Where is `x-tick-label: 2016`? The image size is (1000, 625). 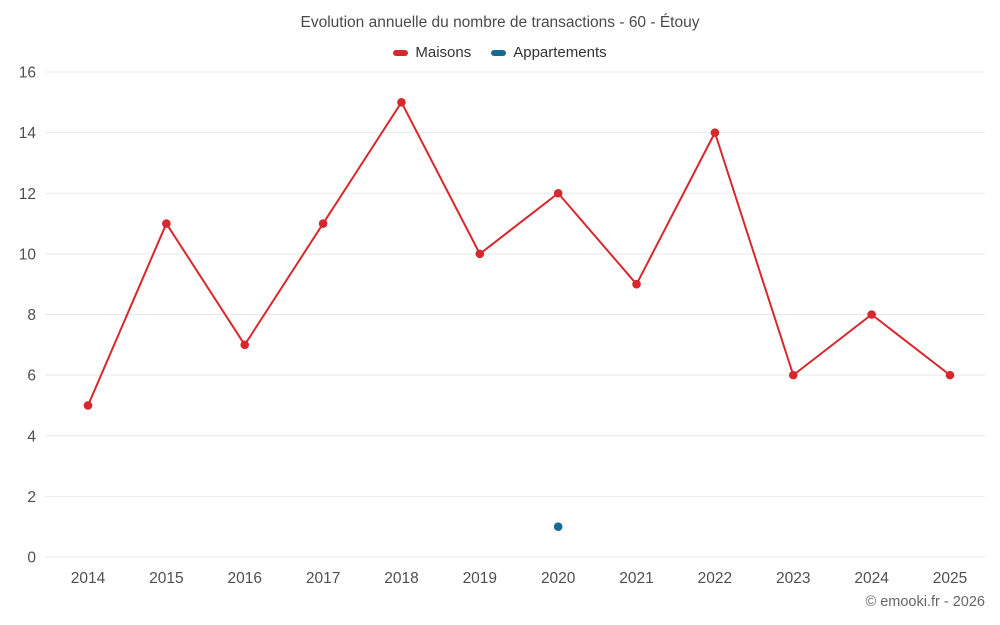
x-tick-label: 2016 is located at coordinates (244, 578).